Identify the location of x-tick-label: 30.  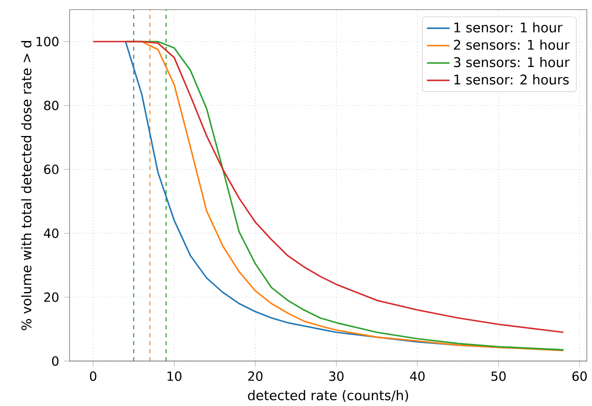
(336, 376).